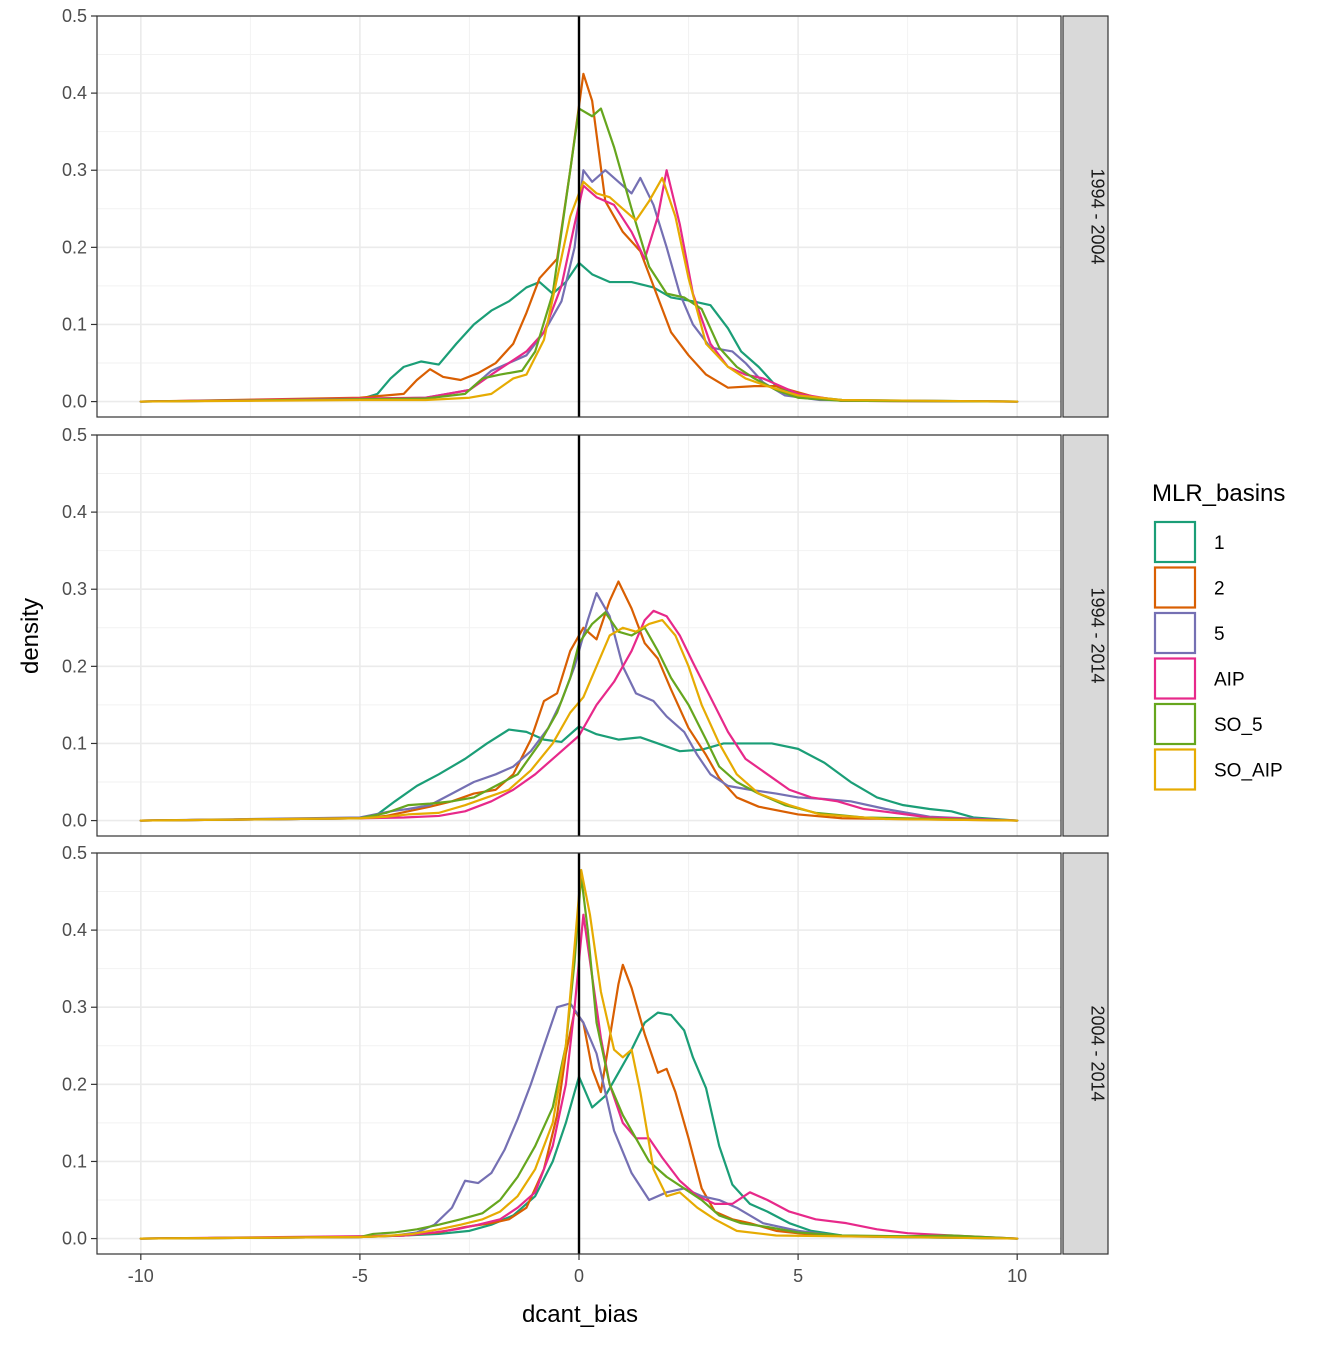  Describe the element at coordinates (580, 1314) in the screenshot. I see `x-axis-title: dcant_bias` at that location.